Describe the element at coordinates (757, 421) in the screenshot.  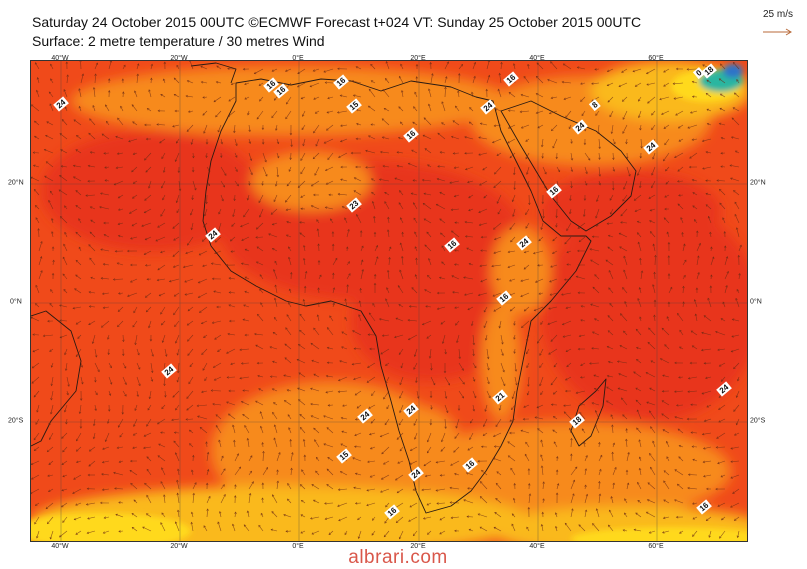
I see `lat-tick-right: 20°S` at that location.